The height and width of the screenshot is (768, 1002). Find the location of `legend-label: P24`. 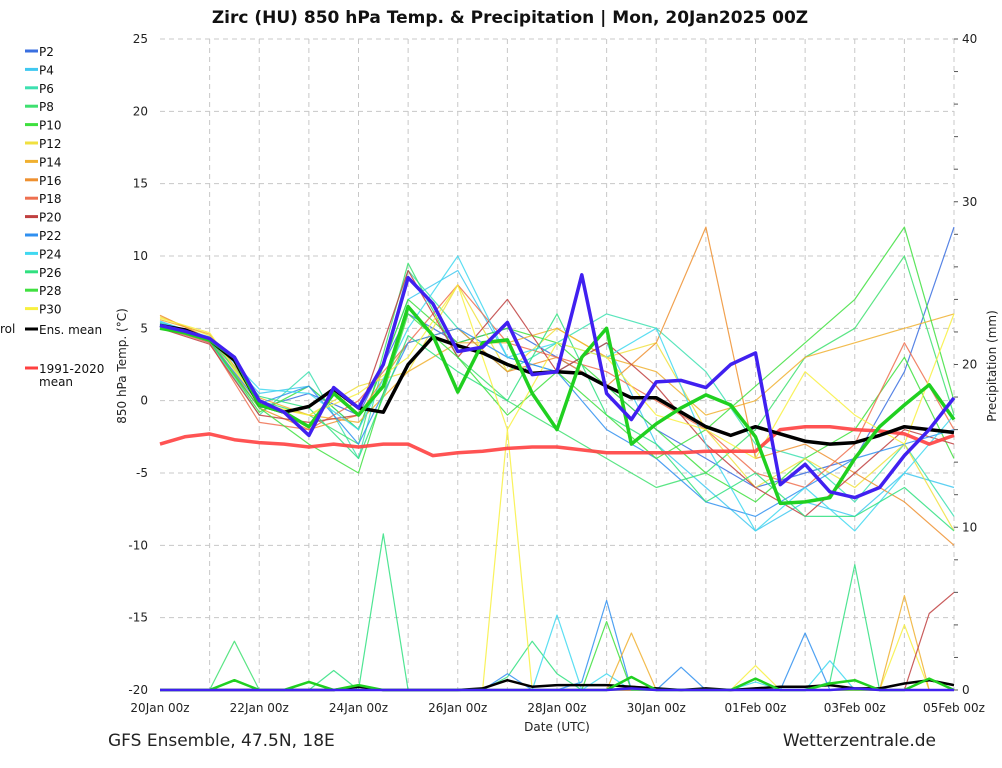

legend-label: P24 is located at coordinates (50, 254).